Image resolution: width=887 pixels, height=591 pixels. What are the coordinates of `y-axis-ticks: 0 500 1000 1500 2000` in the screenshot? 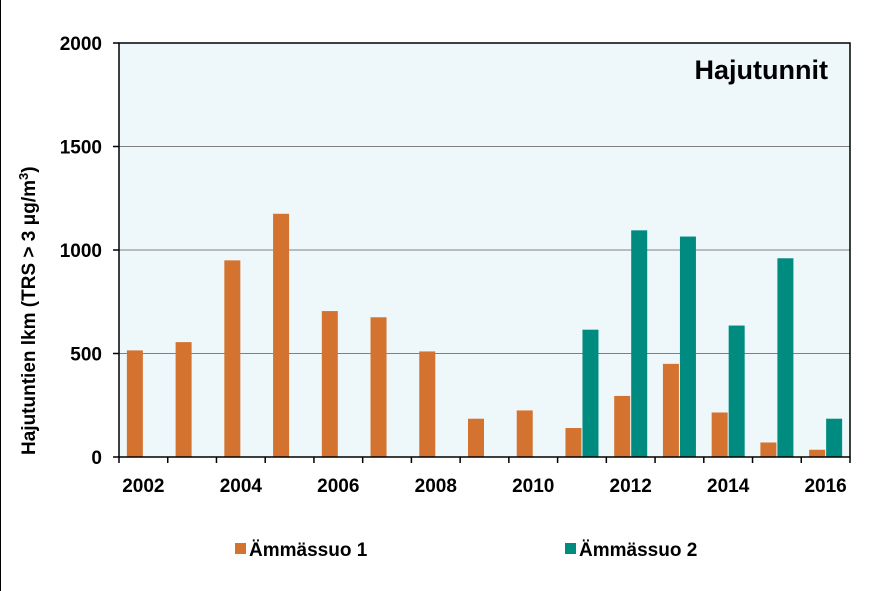 It's located at (89, 251).